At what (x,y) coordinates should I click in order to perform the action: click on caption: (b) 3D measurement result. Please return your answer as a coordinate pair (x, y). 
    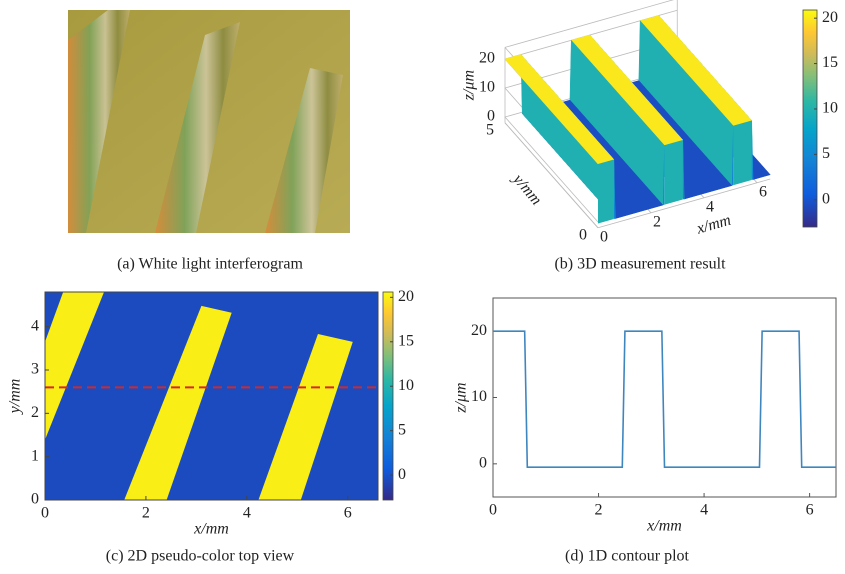
    Looking at the image, I should click on (640, 264).